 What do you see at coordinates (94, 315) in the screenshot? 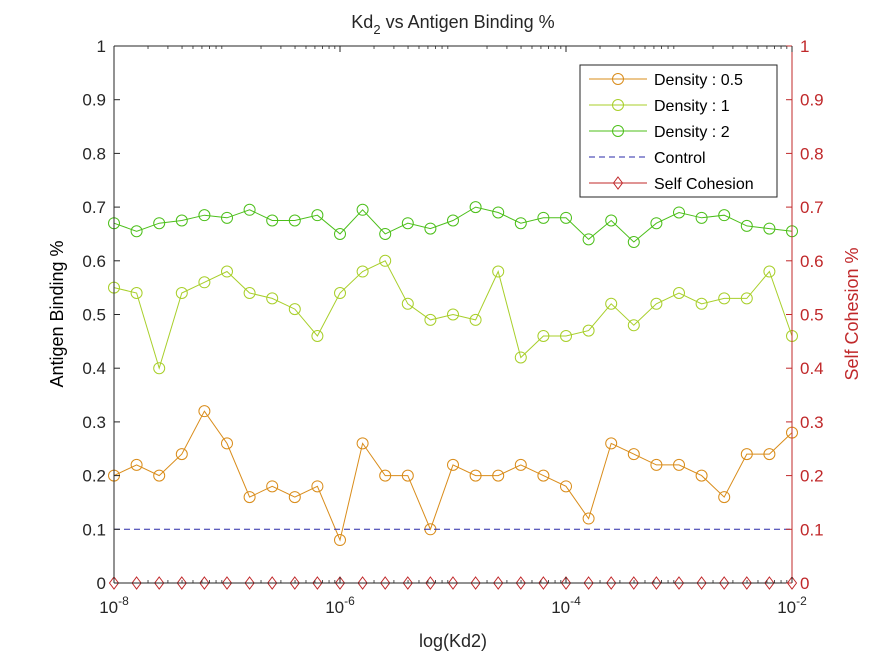
I see `y-tick-label-left: 0.5` at bounding box center [94, 315].